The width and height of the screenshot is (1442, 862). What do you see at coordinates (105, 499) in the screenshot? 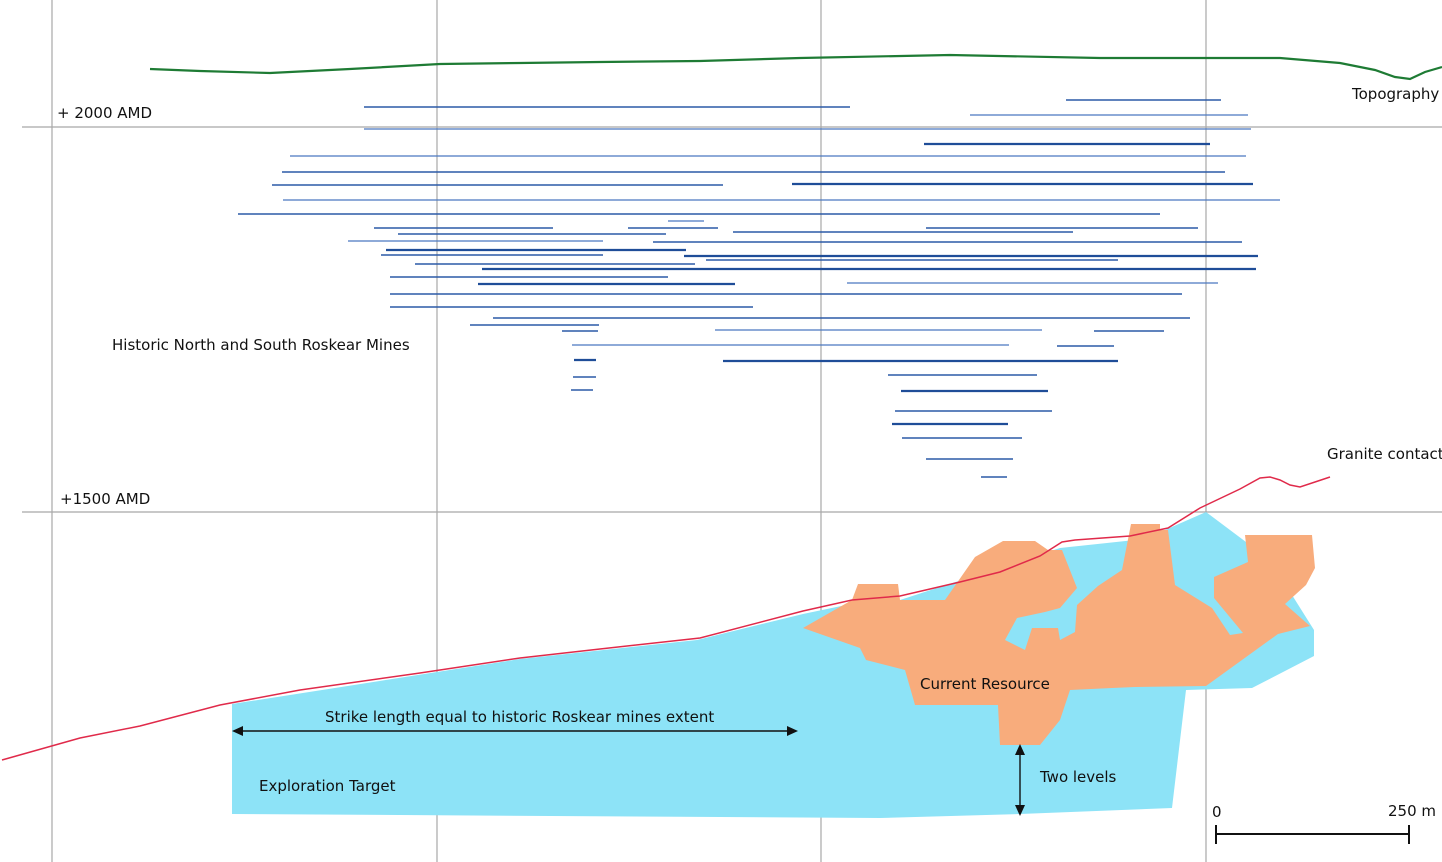
I see `elevation-label-1500: +1500 AMD` at bounding box center [105, 499].